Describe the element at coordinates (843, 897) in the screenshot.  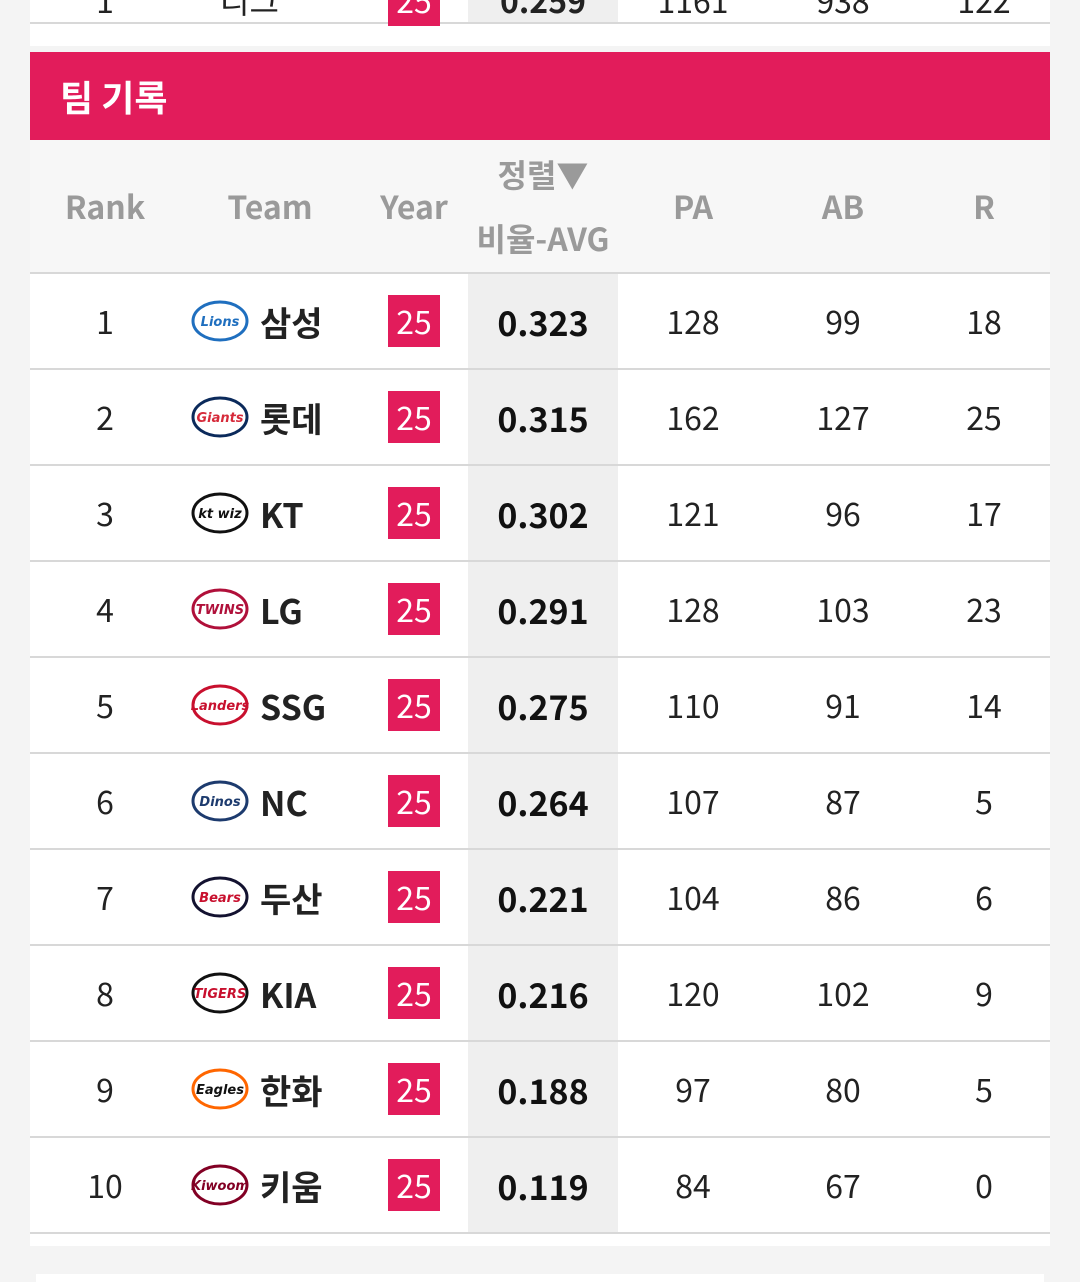
I see `ab-value: 86` at that location.